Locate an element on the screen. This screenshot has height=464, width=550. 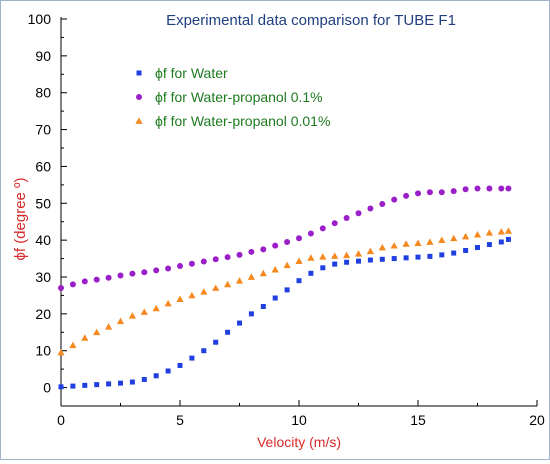
y-tick-label: 100 is located at coordinates (40, 19).